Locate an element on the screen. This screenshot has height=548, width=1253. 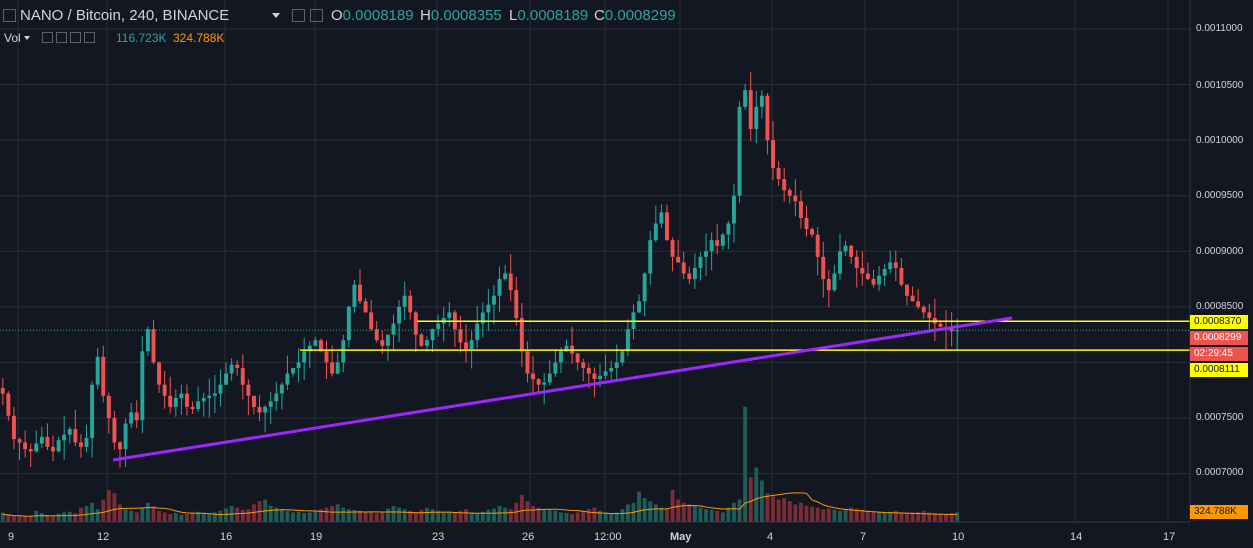
volume-label: Vol is located at coordinates (12, 38).